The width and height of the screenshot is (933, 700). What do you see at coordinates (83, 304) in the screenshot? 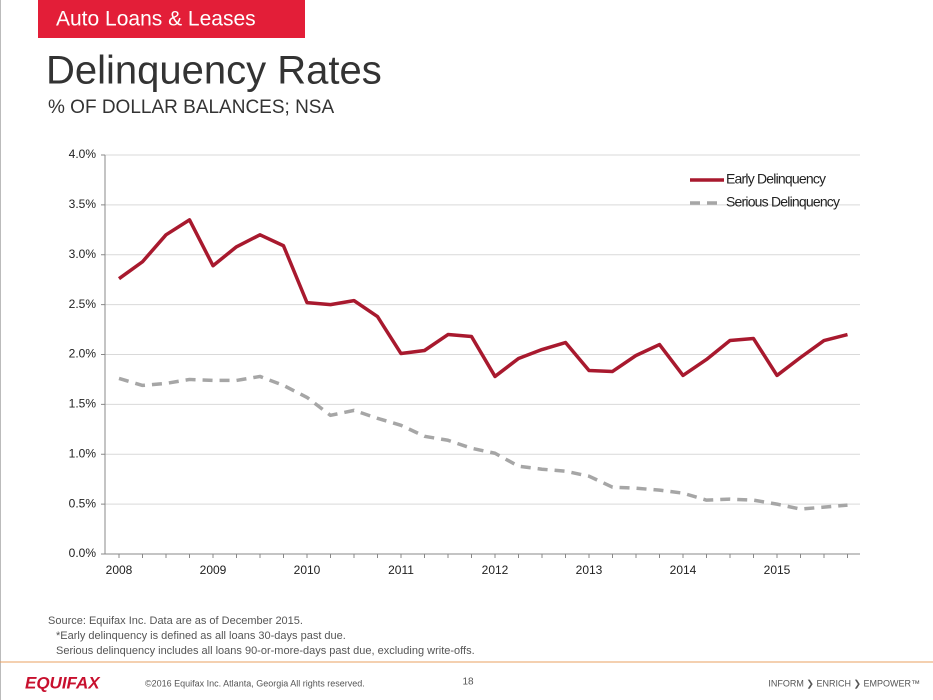
I see `y-tick-label: 2.5%` at bounding box center [83, 304].